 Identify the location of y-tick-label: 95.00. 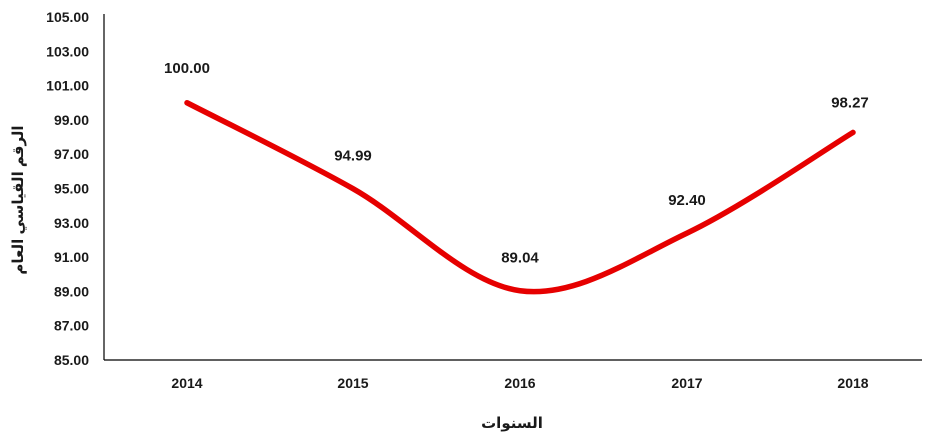
(71, 189).